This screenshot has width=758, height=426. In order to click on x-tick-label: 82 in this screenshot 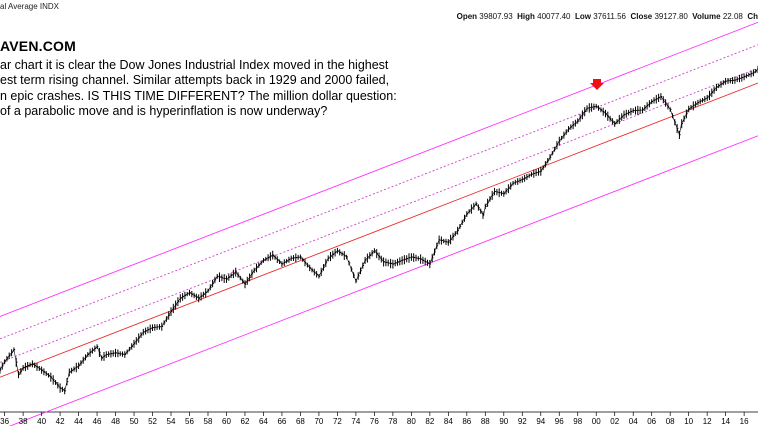, I will do `click(429, 421)`.